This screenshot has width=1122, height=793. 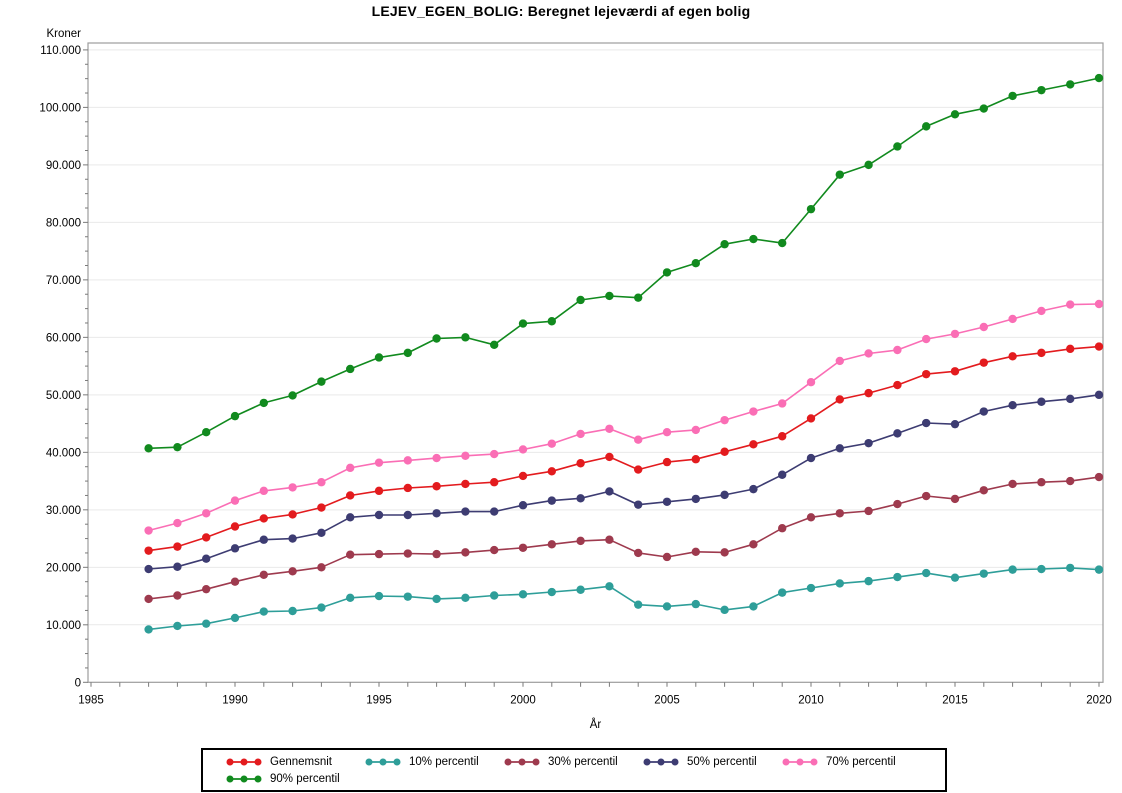 What do you see at coordinates (63, 626) in the screenshot?
I see `y-tick-label: 10.000` at bounding box center [63, 626].